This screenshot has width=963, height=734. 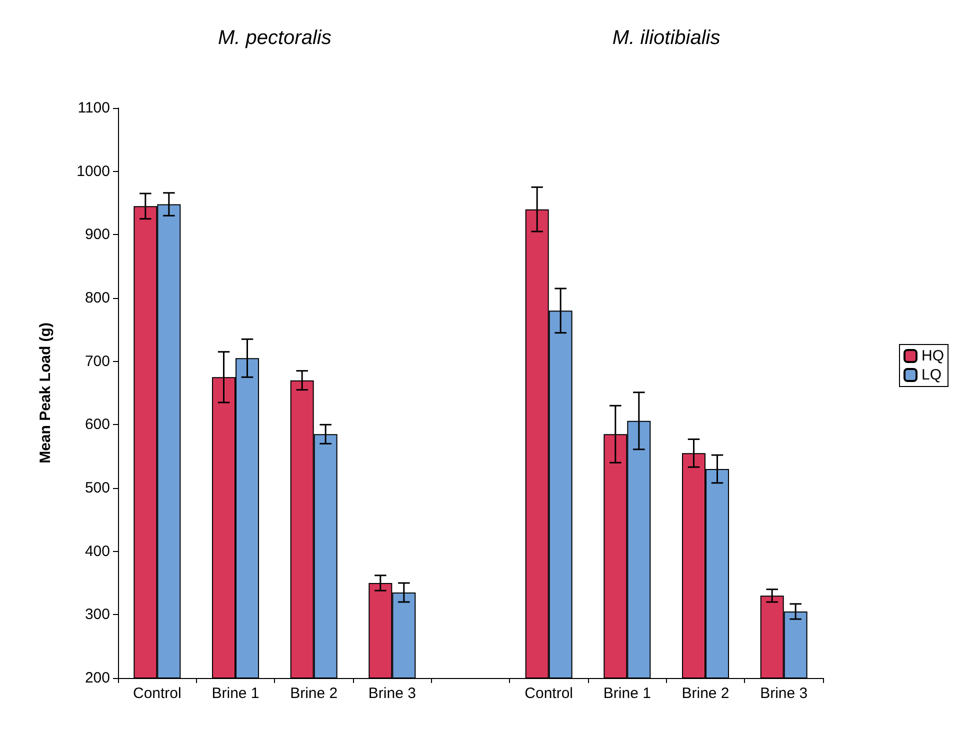 I want to click on y-tick-label: 400, so click(x=97, y=551).